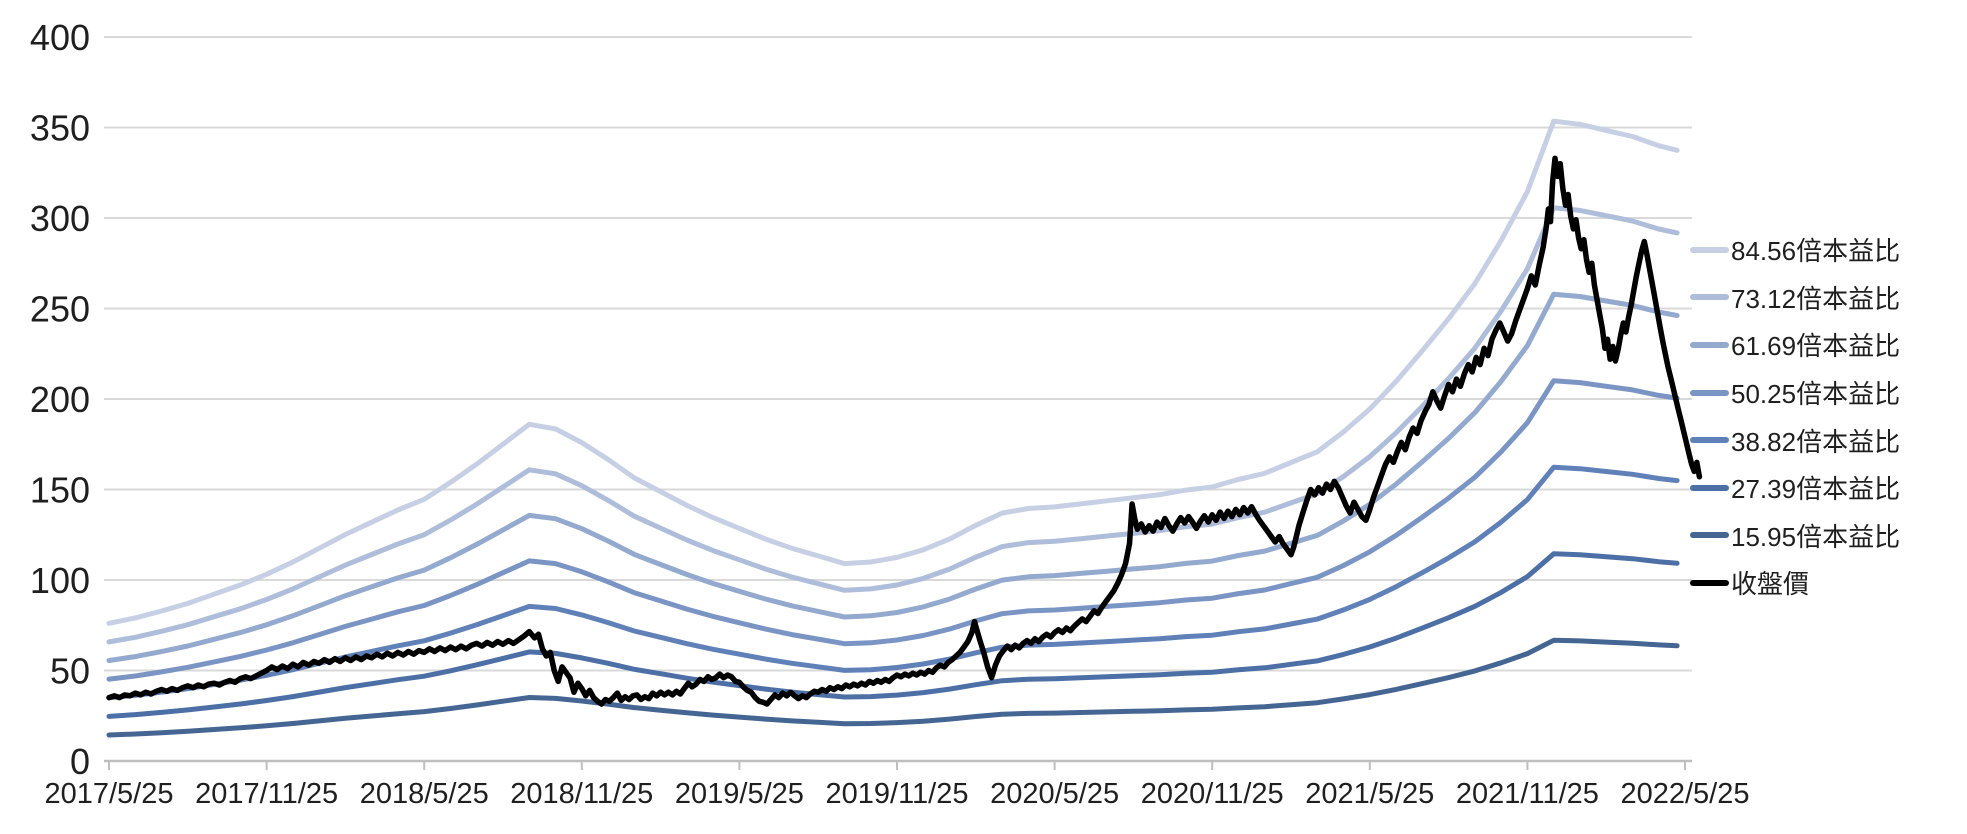  Describe the element at coordinates (1212, 794) in the screenshot. I see `x-axis-label: 2020/11/25` at that location.